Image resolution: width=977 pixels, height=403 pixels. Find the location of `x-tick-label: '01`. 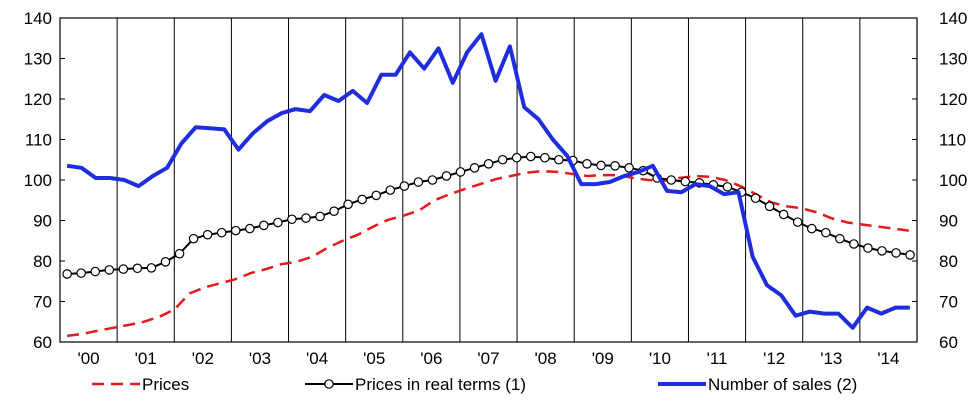

x-tick-label: '01 is located at coordinates (146, 358).